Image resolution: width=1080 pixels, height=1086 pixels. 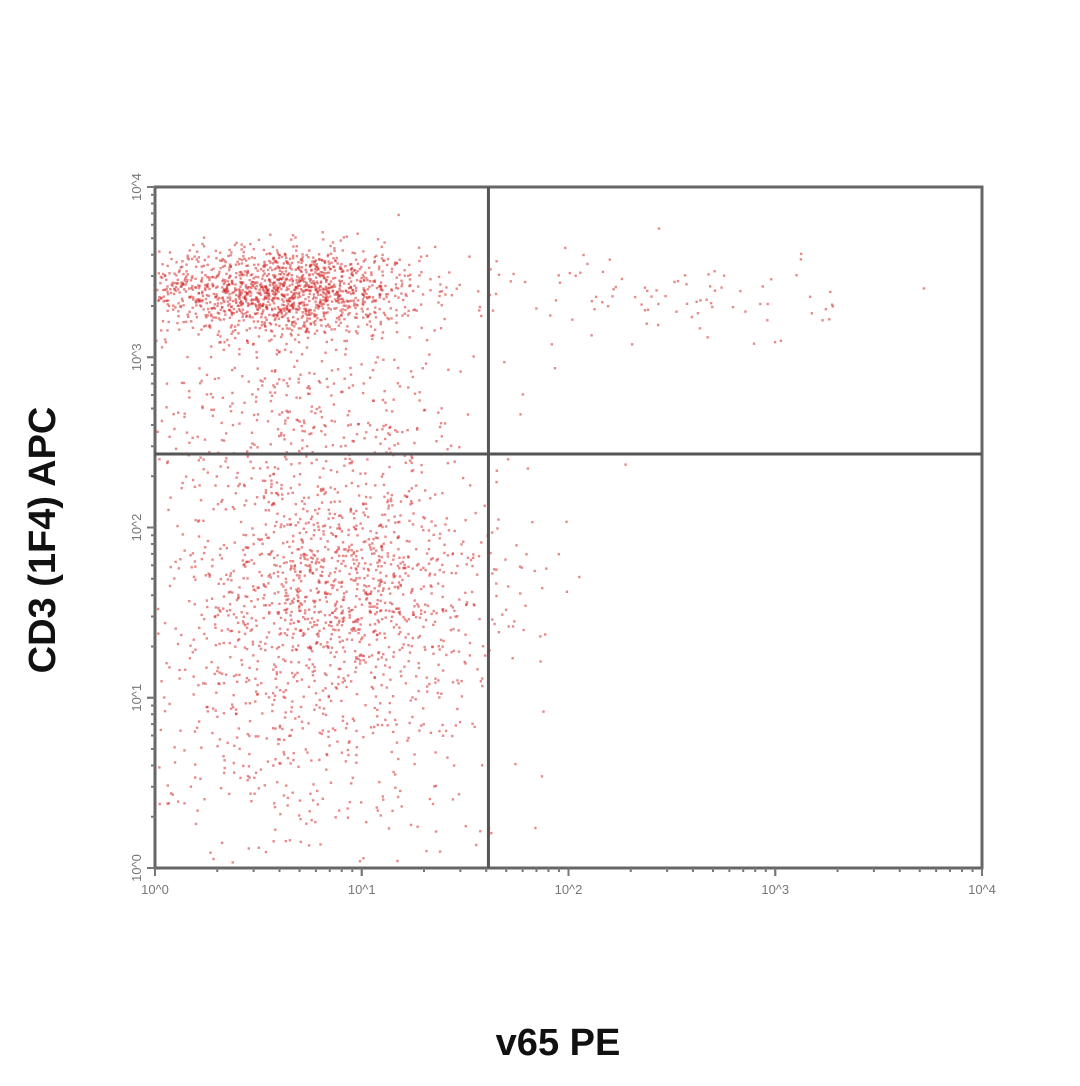 What do you see at coordinates (136, 868) in the screenshot?
I see `y-tick-label: 10^0` at bounding box center [136, 868].